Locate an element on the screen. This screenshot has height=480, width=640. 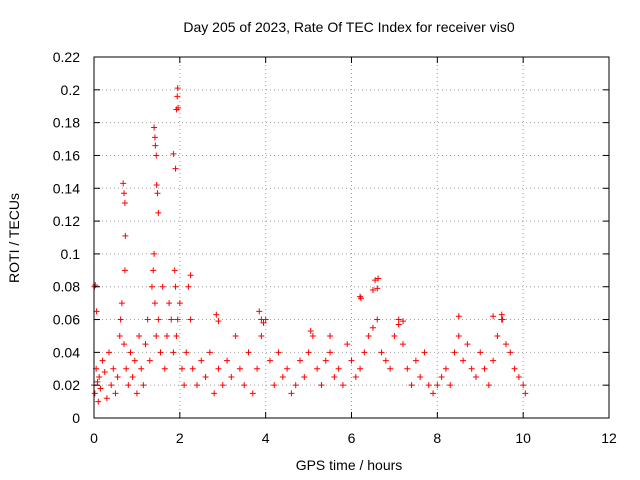
x-tick-label: 12 is located at coordinates (609, 438).